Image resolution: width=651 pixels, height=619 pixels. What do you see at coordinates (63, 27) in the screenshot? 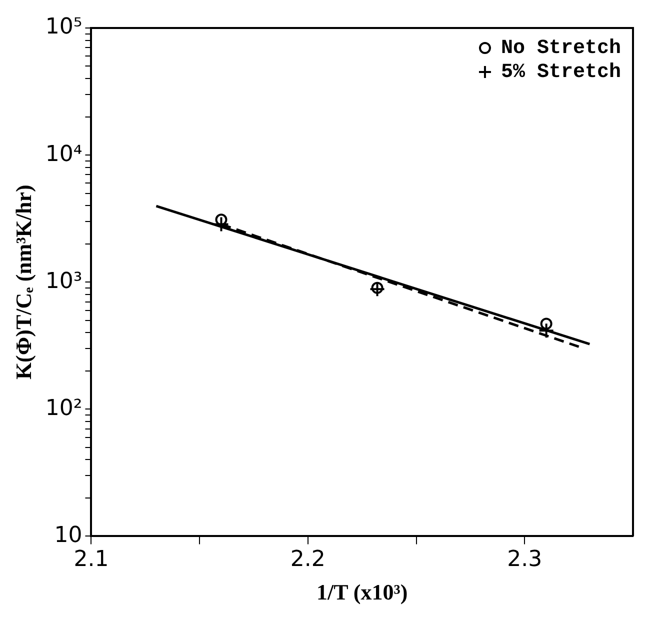
I see `y-tick-label: 10⁵` at bounding box center [63, 27].